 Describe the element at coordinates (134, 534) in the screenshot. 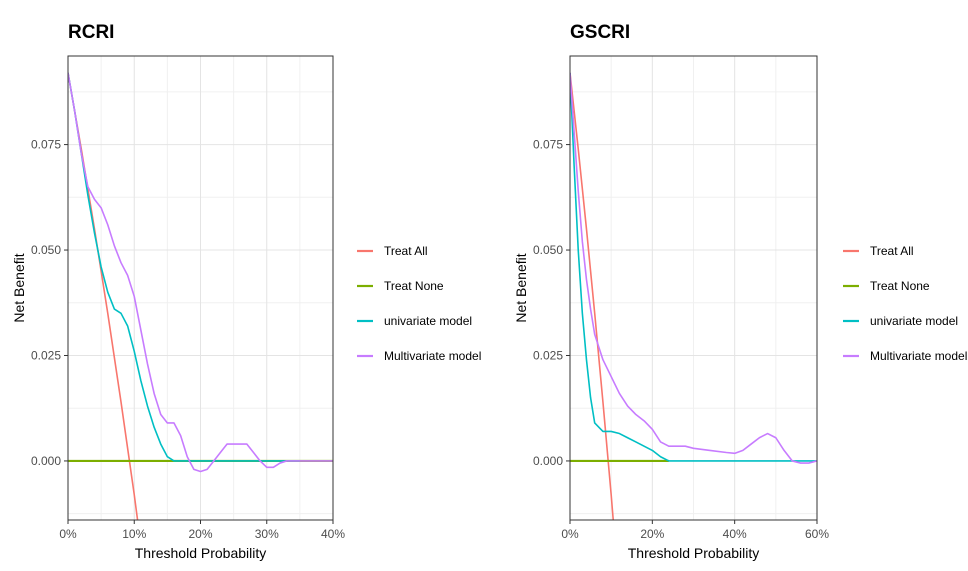

I see `x-tick-label: 10%` at that location.